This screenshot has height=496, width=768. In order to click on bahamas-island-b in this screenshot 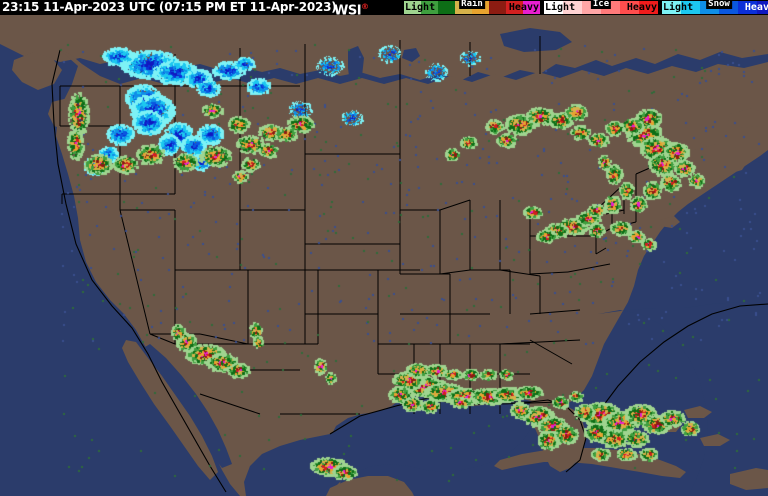, I will do `click(665, 426)`.